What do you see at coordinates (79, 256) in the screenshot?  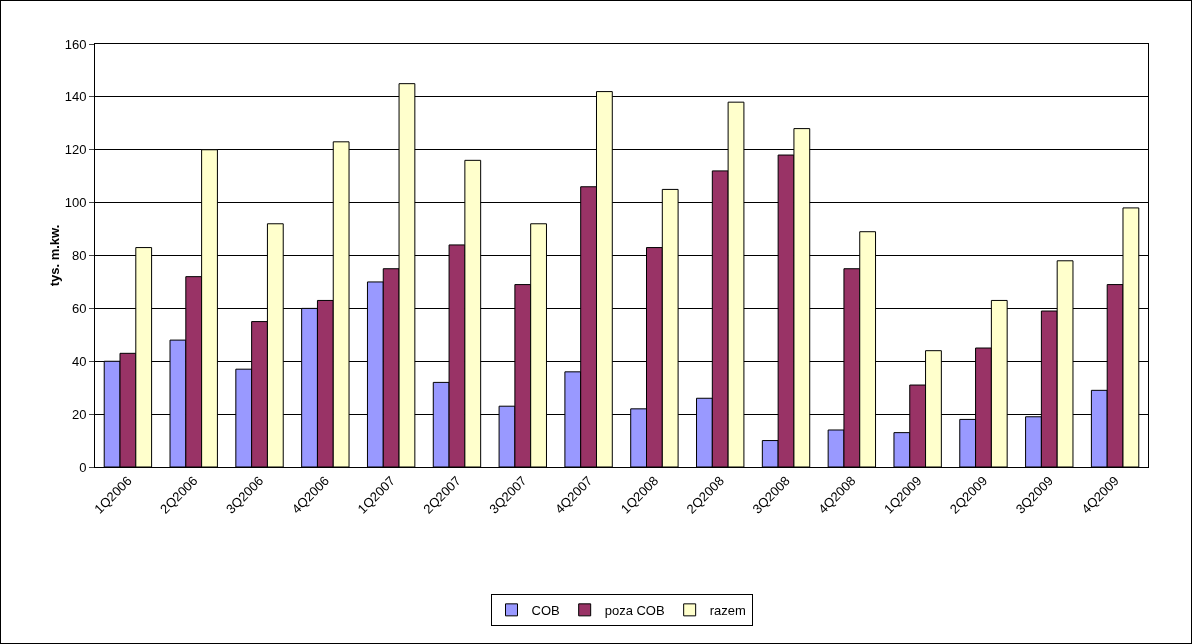 I see `y-tick-label: 80` at bounding box center [79, 256].